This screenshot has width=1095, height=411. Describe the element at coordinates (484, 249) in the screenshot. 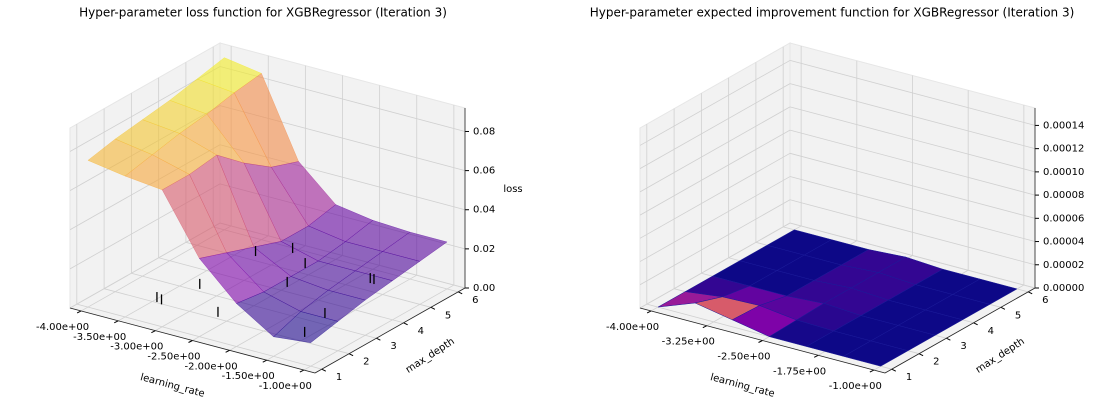

I see `z-tick-label: 0.02` at that location.